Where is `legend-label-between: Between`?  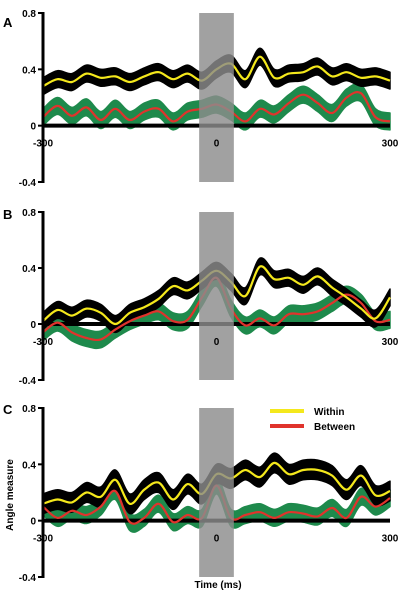
legend-label-between: Between is located at coordinates (334, 427).